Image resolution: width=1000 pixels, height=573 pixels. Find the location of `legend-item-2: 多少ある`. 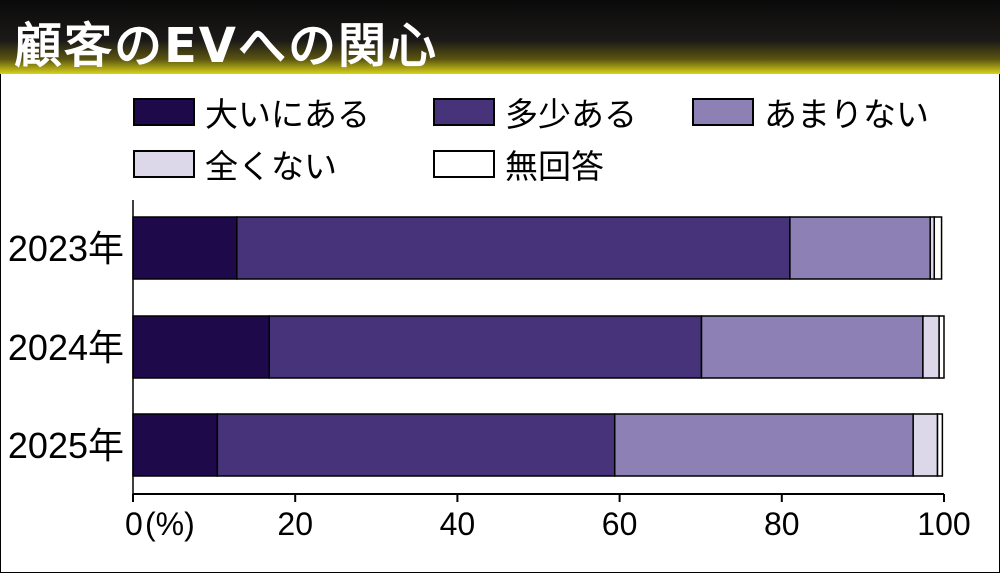

legend-item-2: 多少ある is located at coordinates (535, 114).